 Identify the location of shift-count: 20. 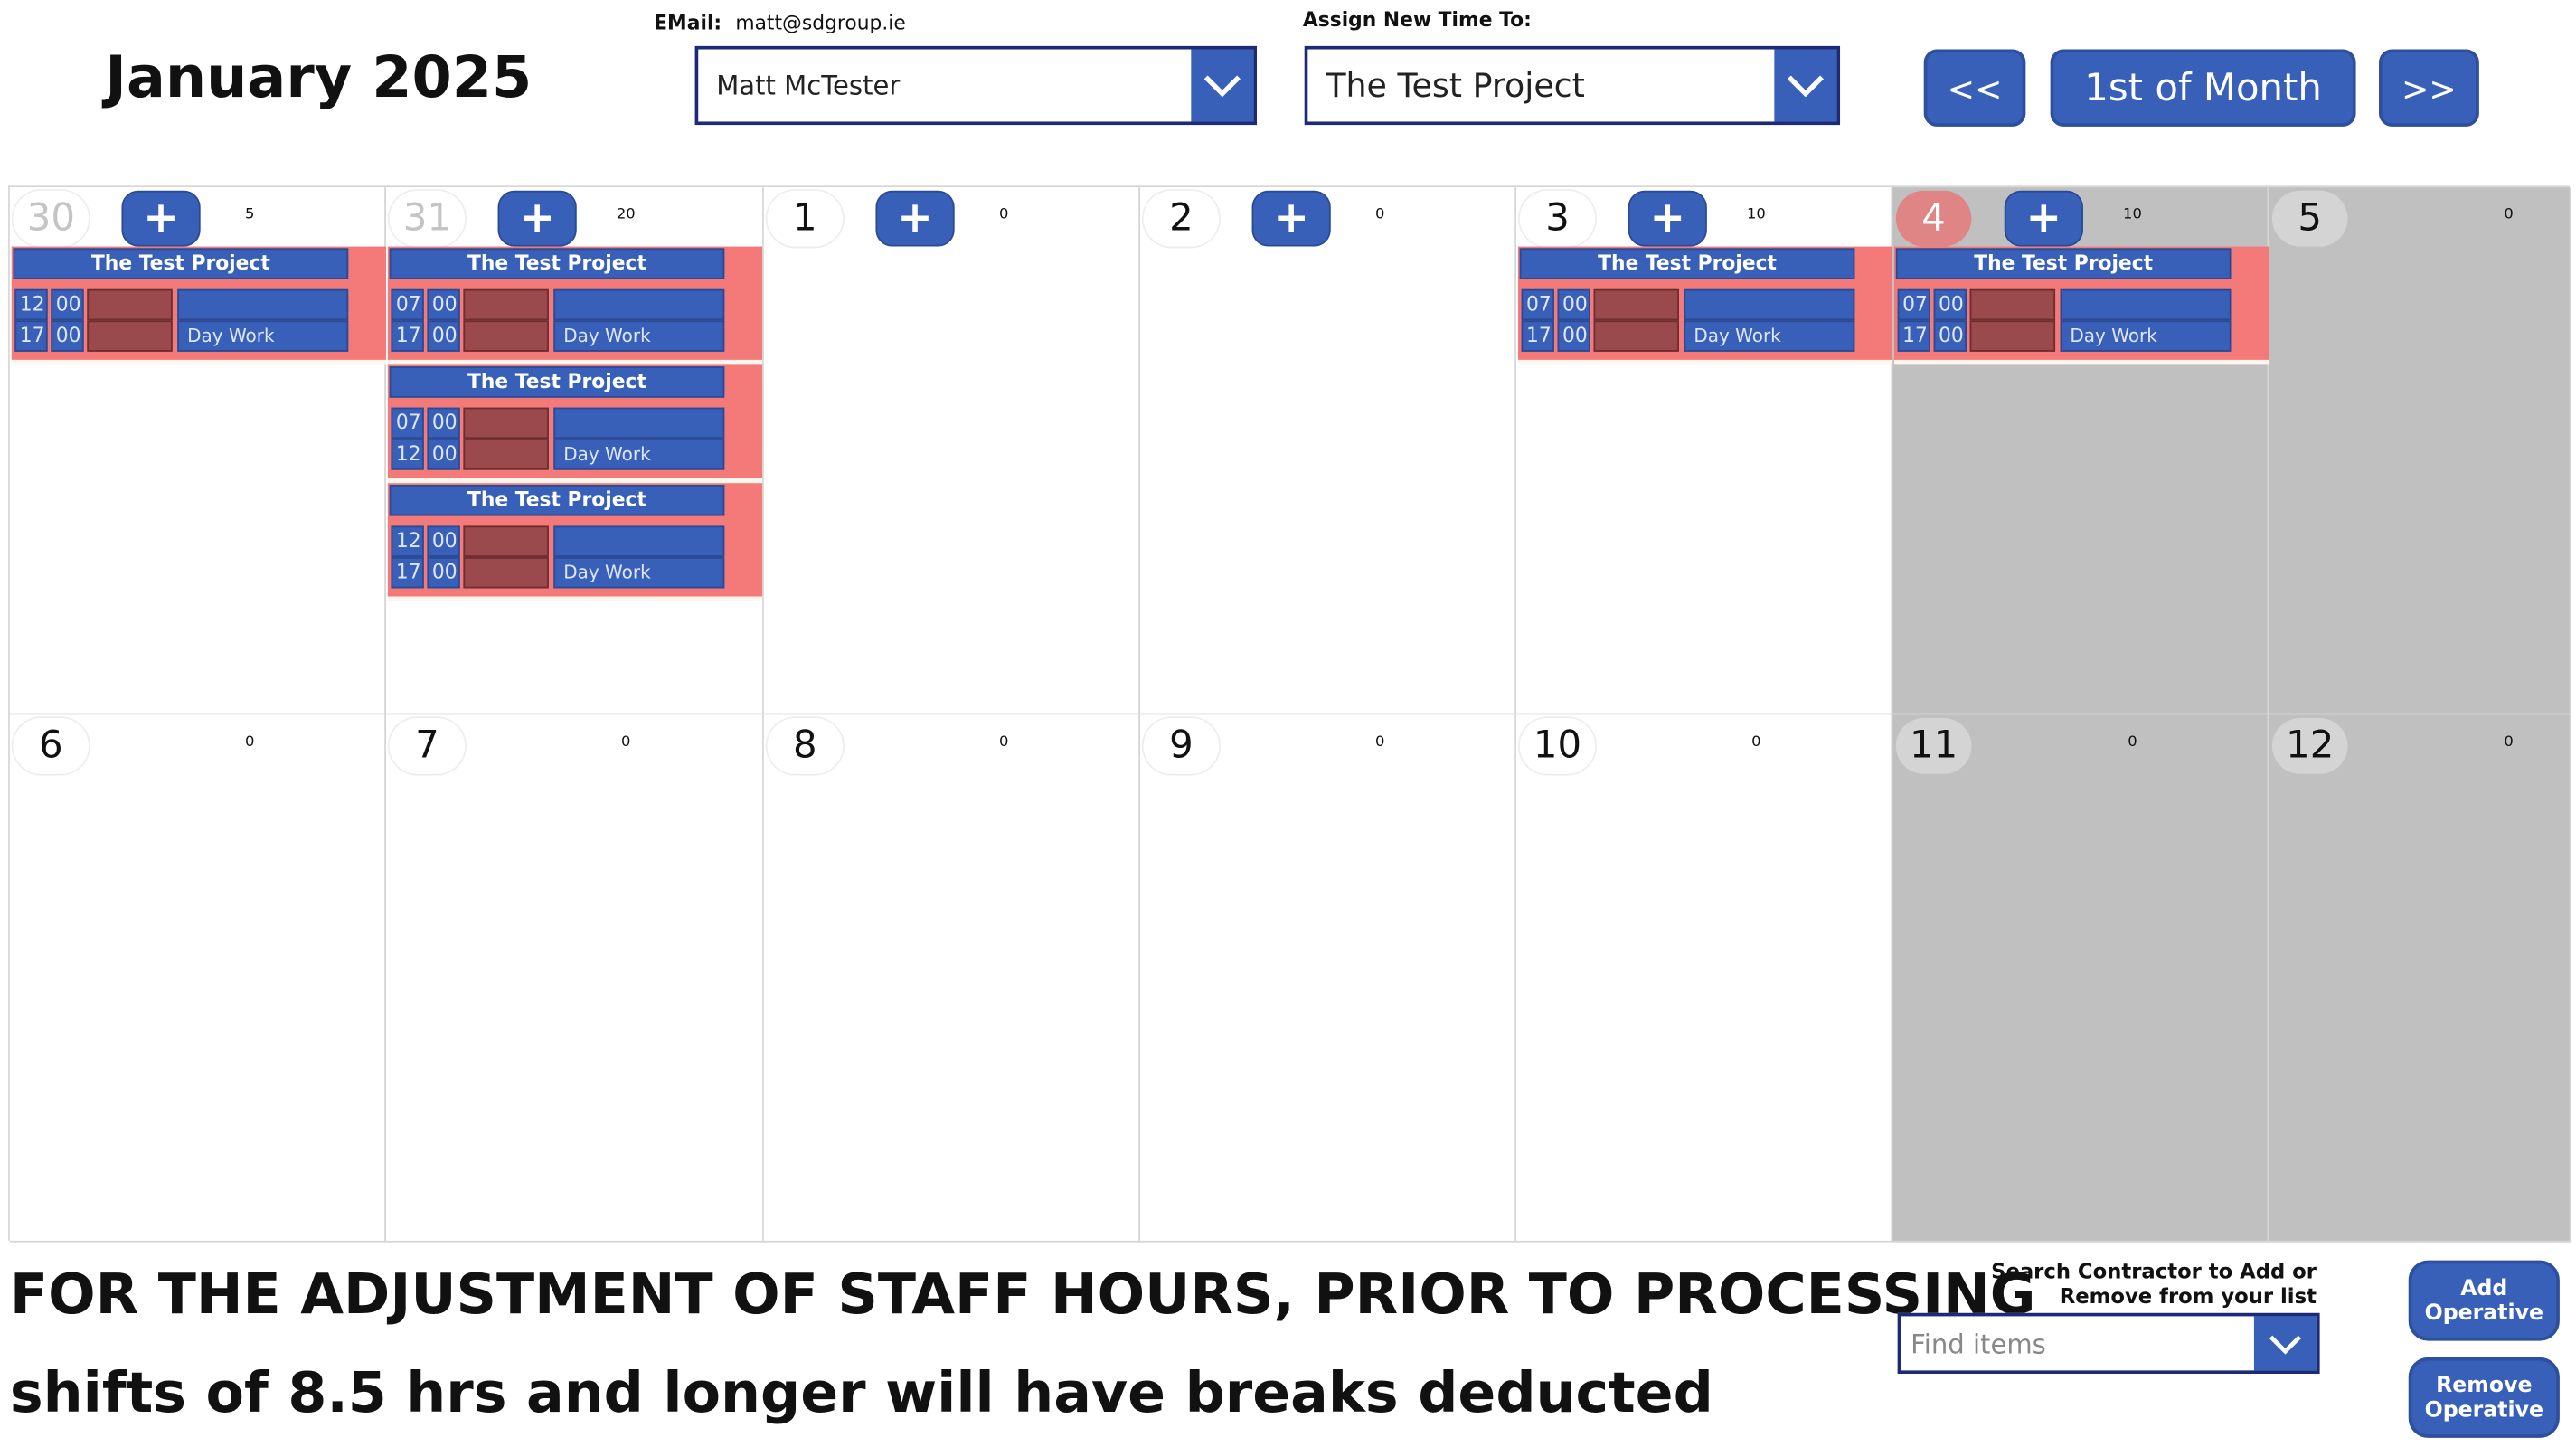
(626, 215).